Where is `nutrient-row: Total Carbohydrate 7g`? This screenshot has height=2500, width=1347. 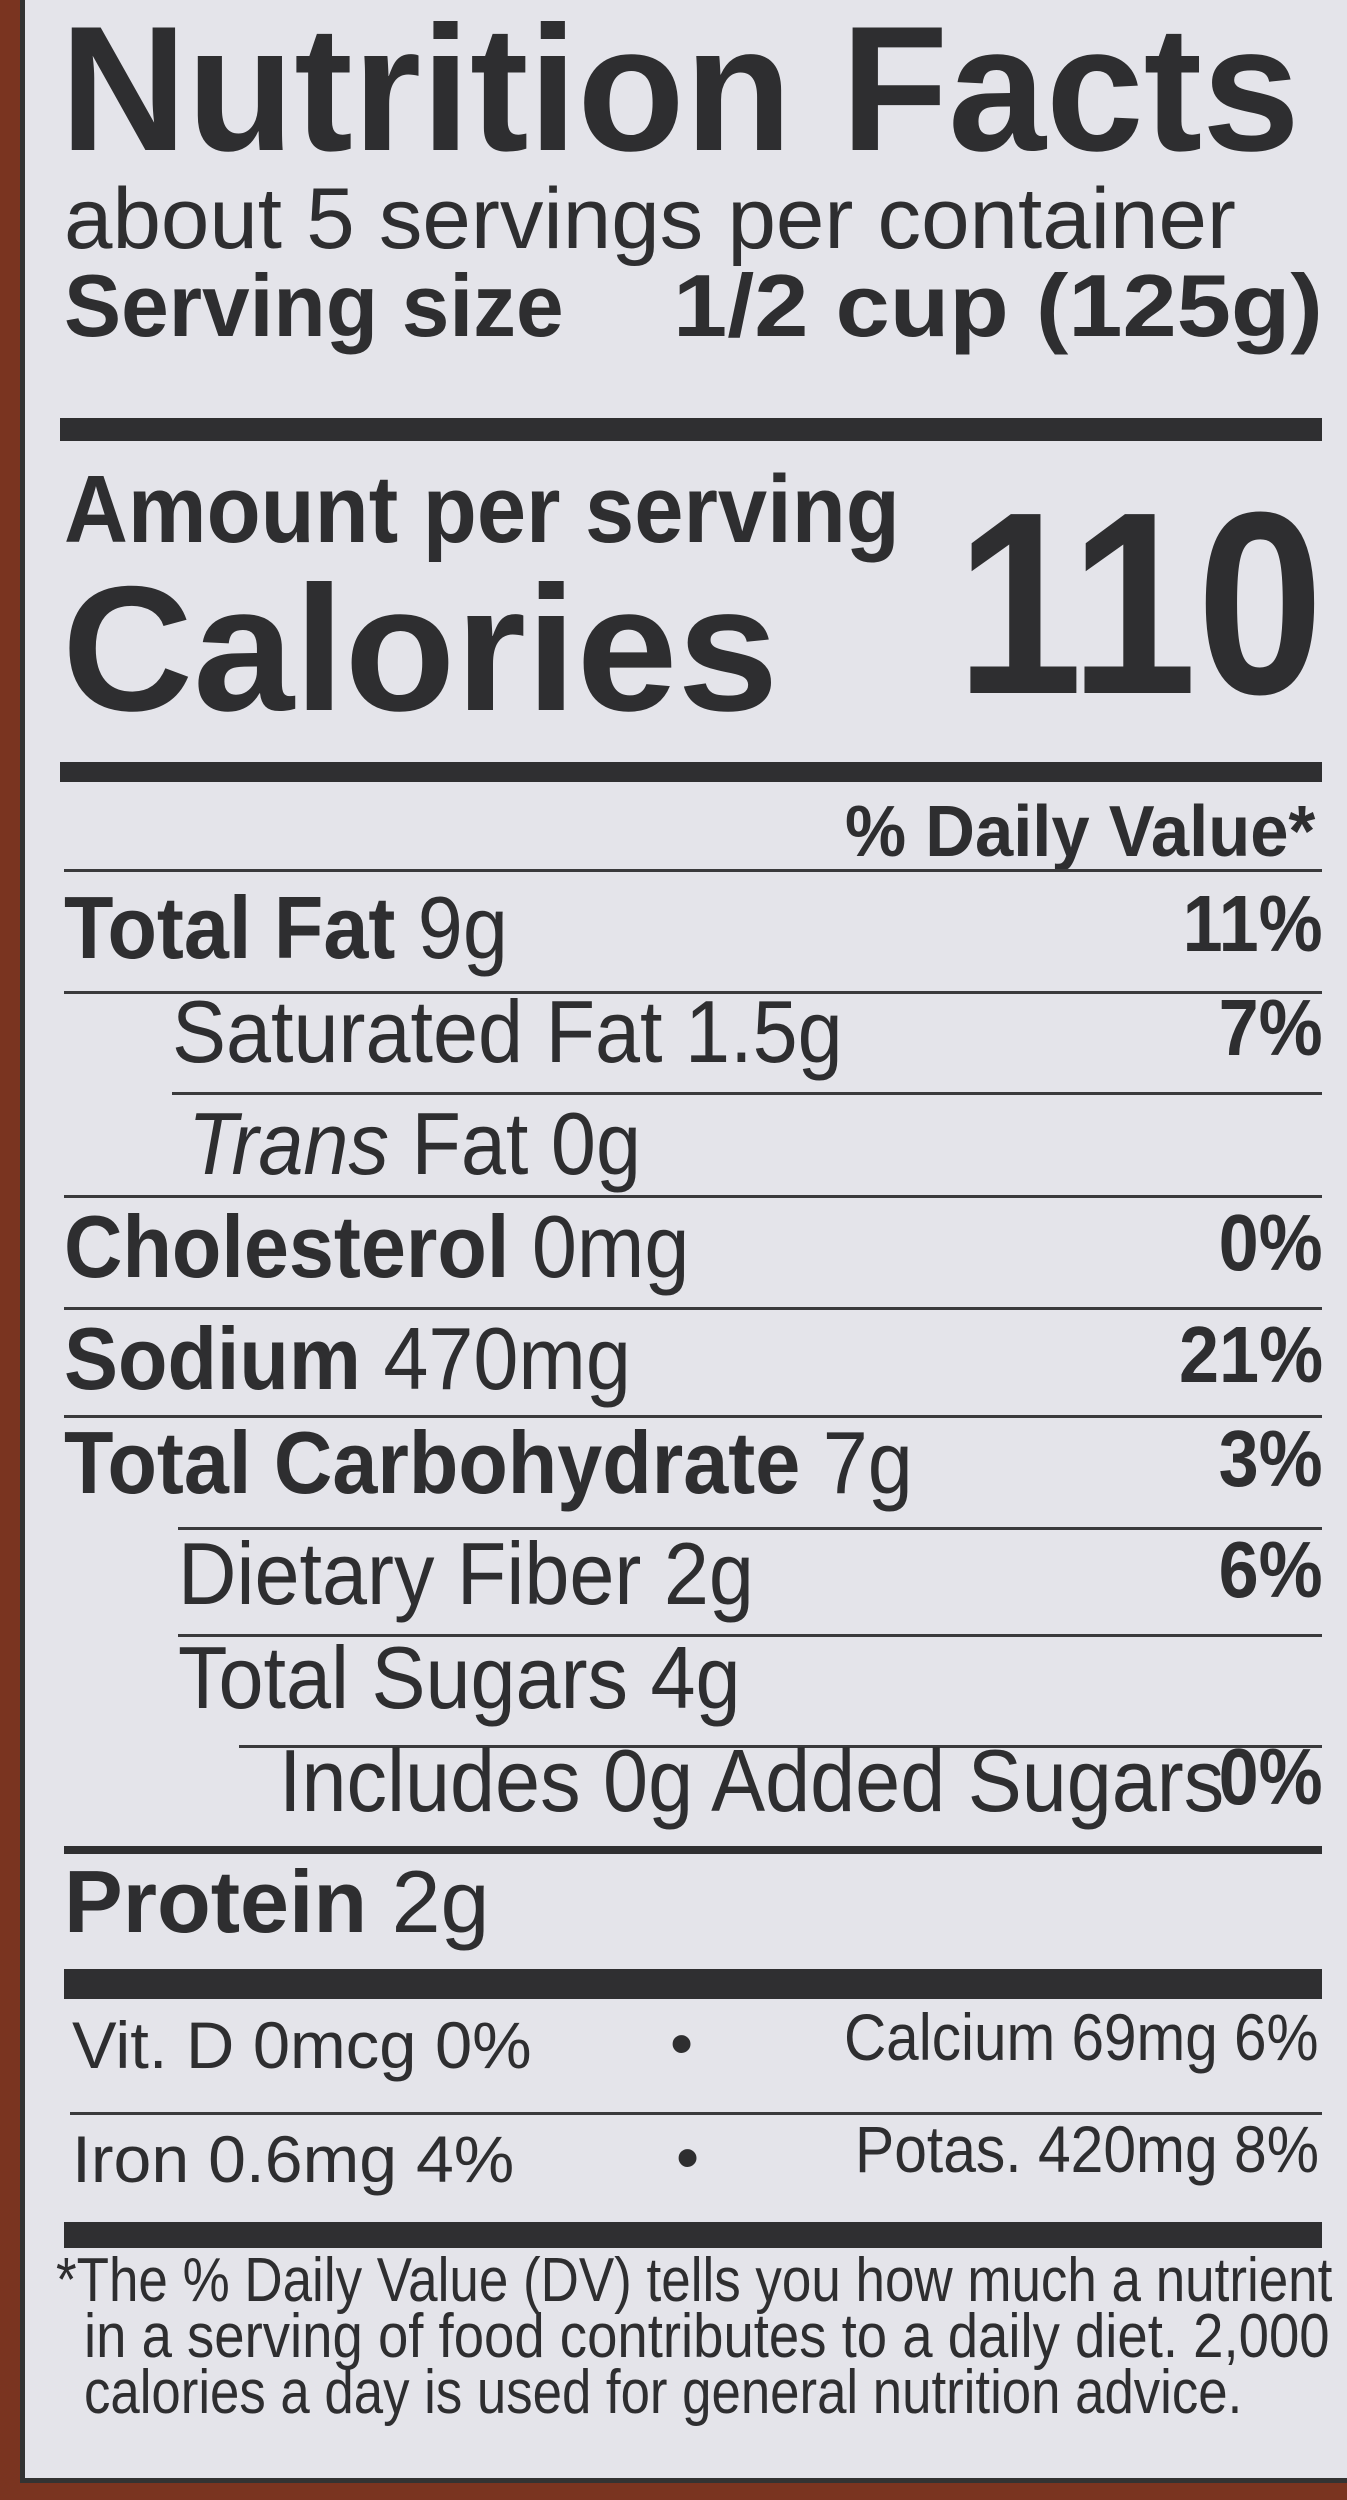
nutrient-row: Total Carbohydrate 7g is located at coordinates (488, 1463).